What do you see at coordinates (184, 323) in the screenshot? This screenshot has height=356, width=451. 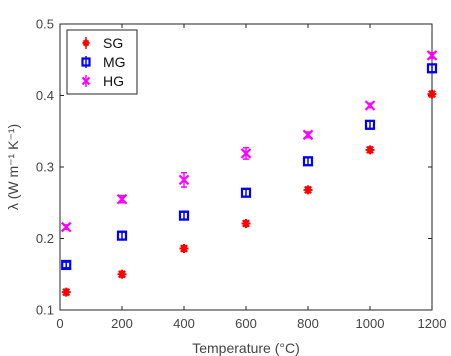 I see `x-tick-label: 400` at bounding box center [184, 323].